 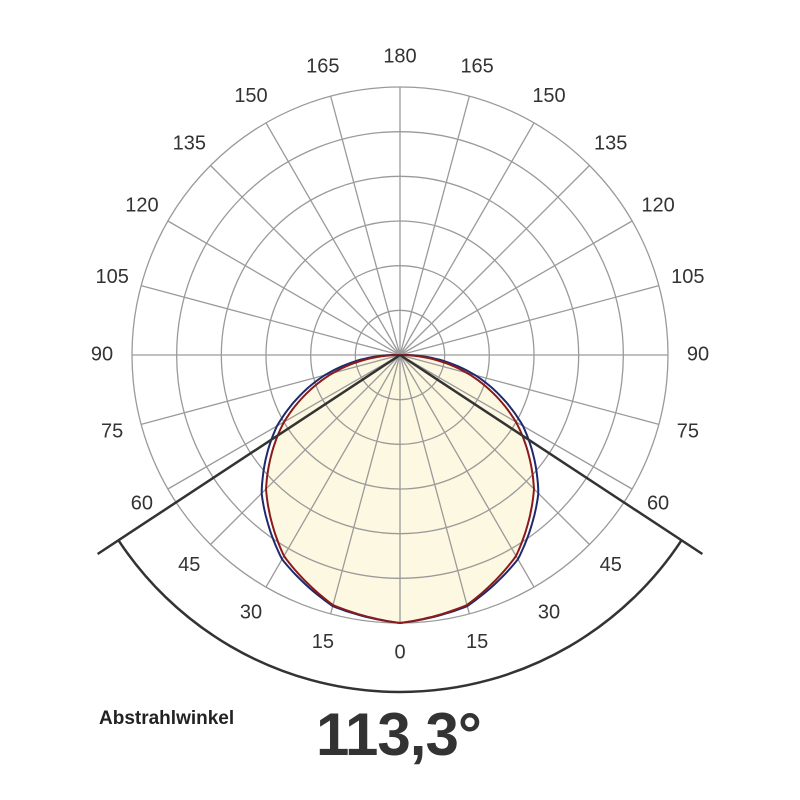 I want to click on beam-angle-value: 113,3°, so click(x=399, y=734).